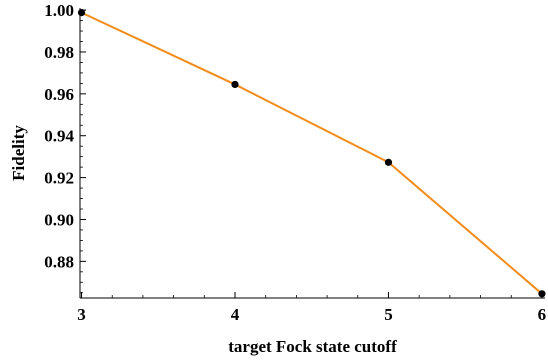 The height and width of the screenshot is (360, 548). What do you see at coordinates (18, 153) in the screenshot?
I see `y-axis-title: Fidelity` at bounding box center [18, 153].